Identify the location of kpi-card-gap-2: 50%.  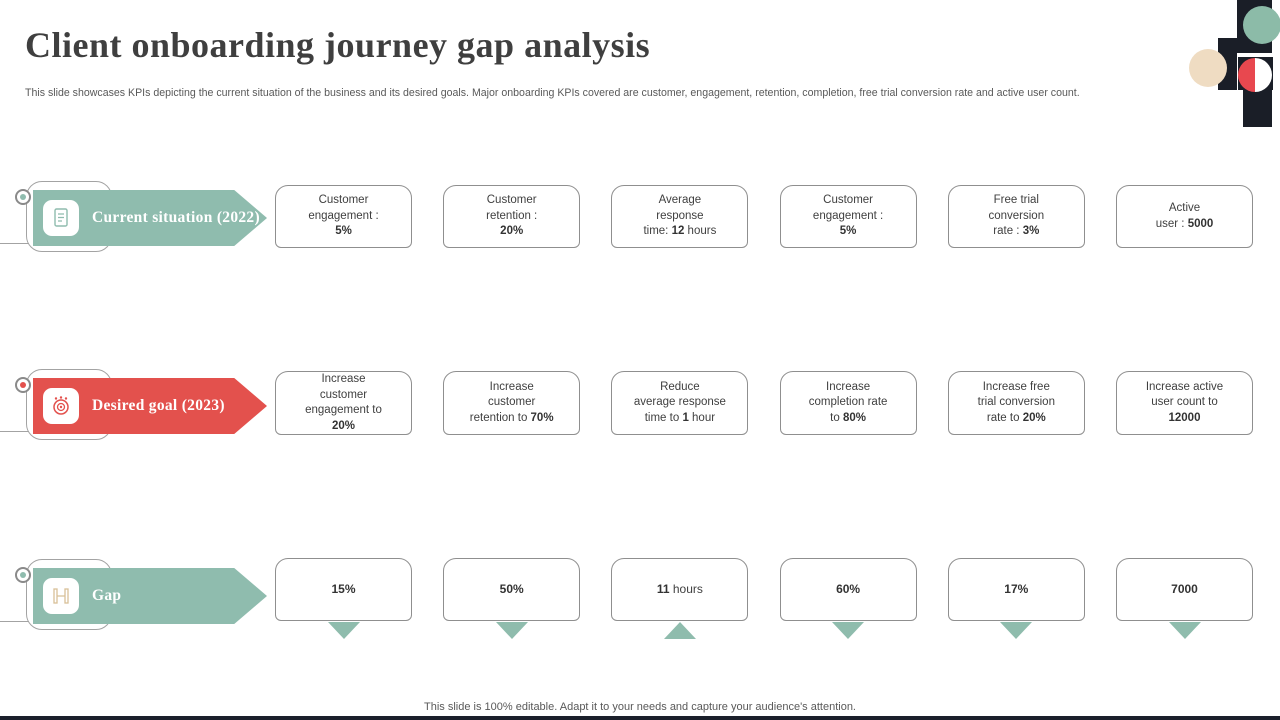
(512, 589).